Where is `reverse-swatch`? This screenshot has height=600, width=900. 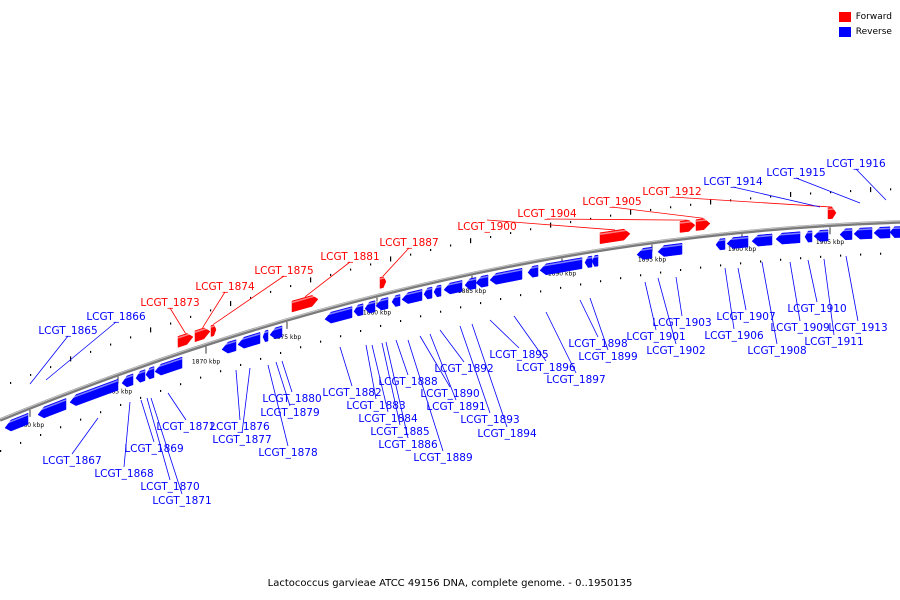
reverse-swatch is located at coordinates (844, 31).